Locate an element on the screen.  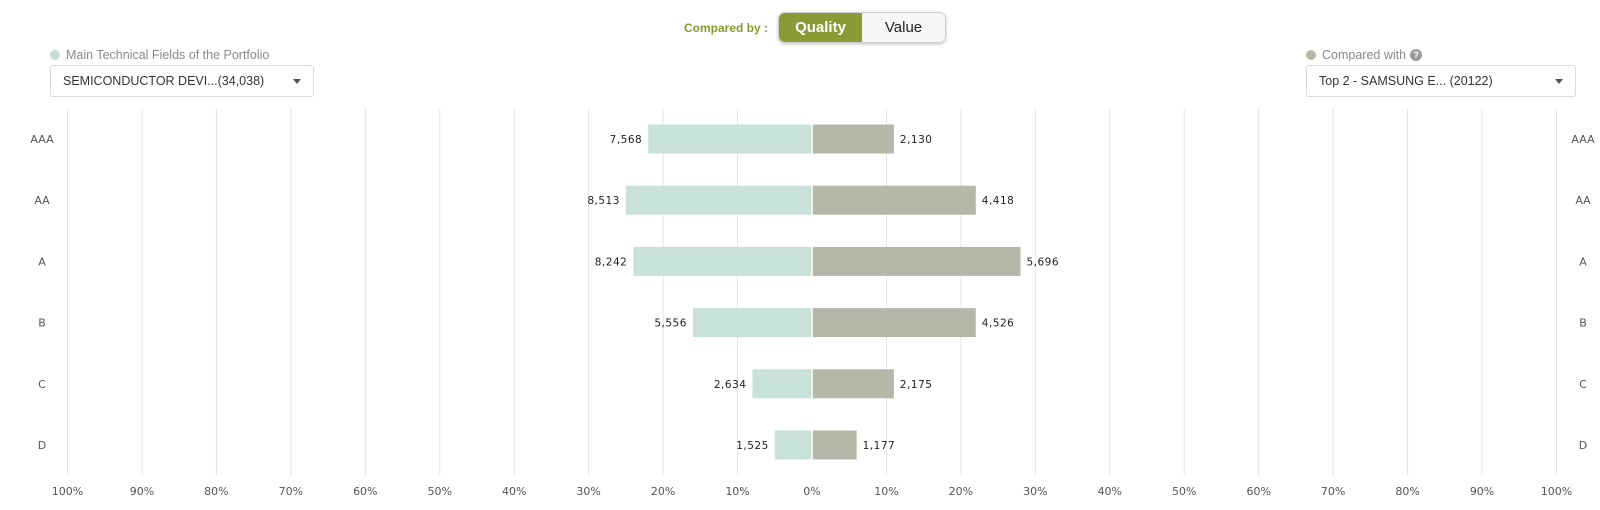
right-bar-value-label: 4,526 is located at coordinates (998, 324).